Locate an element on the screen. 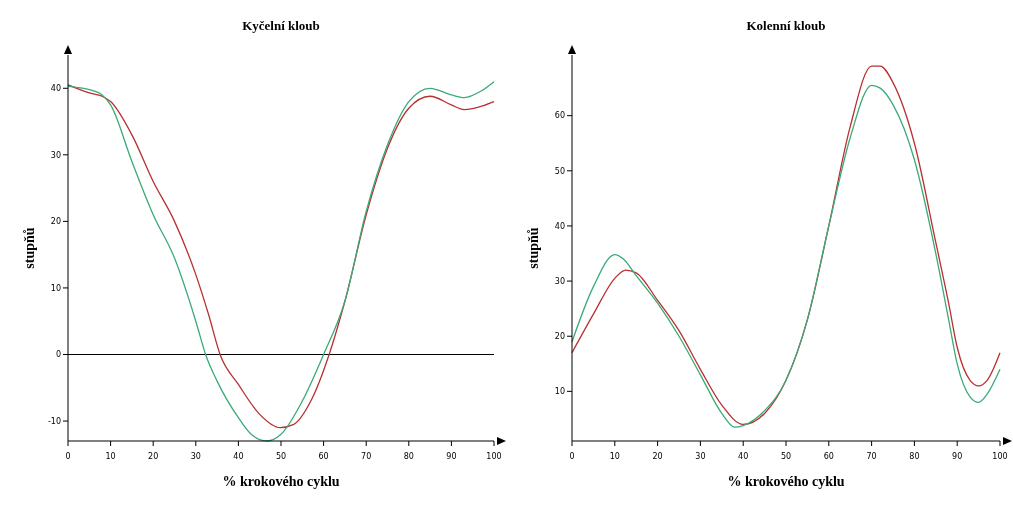 The width and height of the screenshot is (1013, 506). y-tick-label: 50 is located at coordinates (559, 171).